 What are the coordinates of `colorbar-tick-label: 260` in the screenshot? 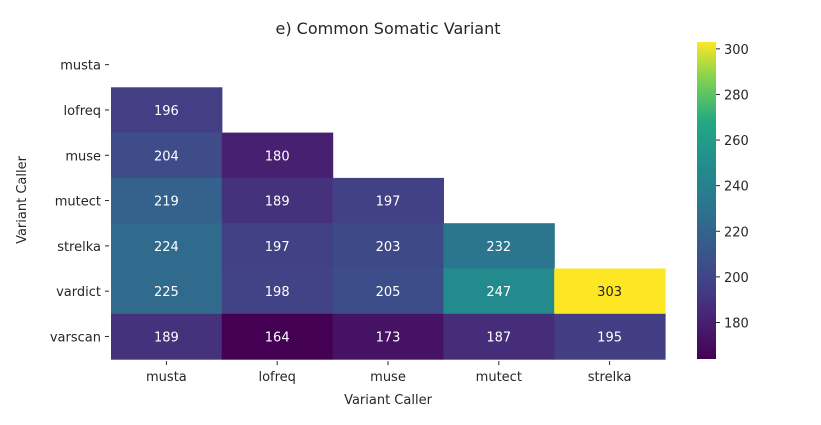 It's located at (736, 141).